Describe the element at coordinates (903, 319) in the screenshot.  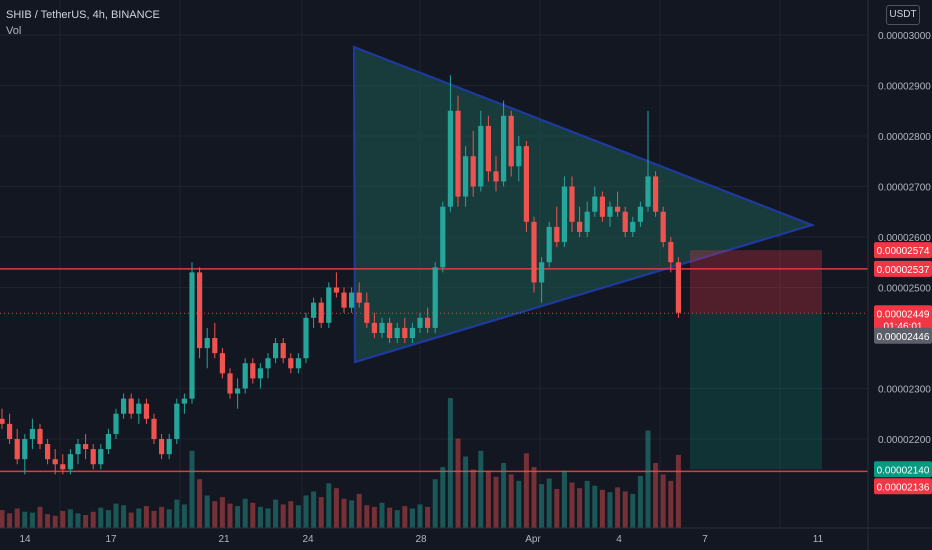
I see `price-tag-last-bg` at that location.